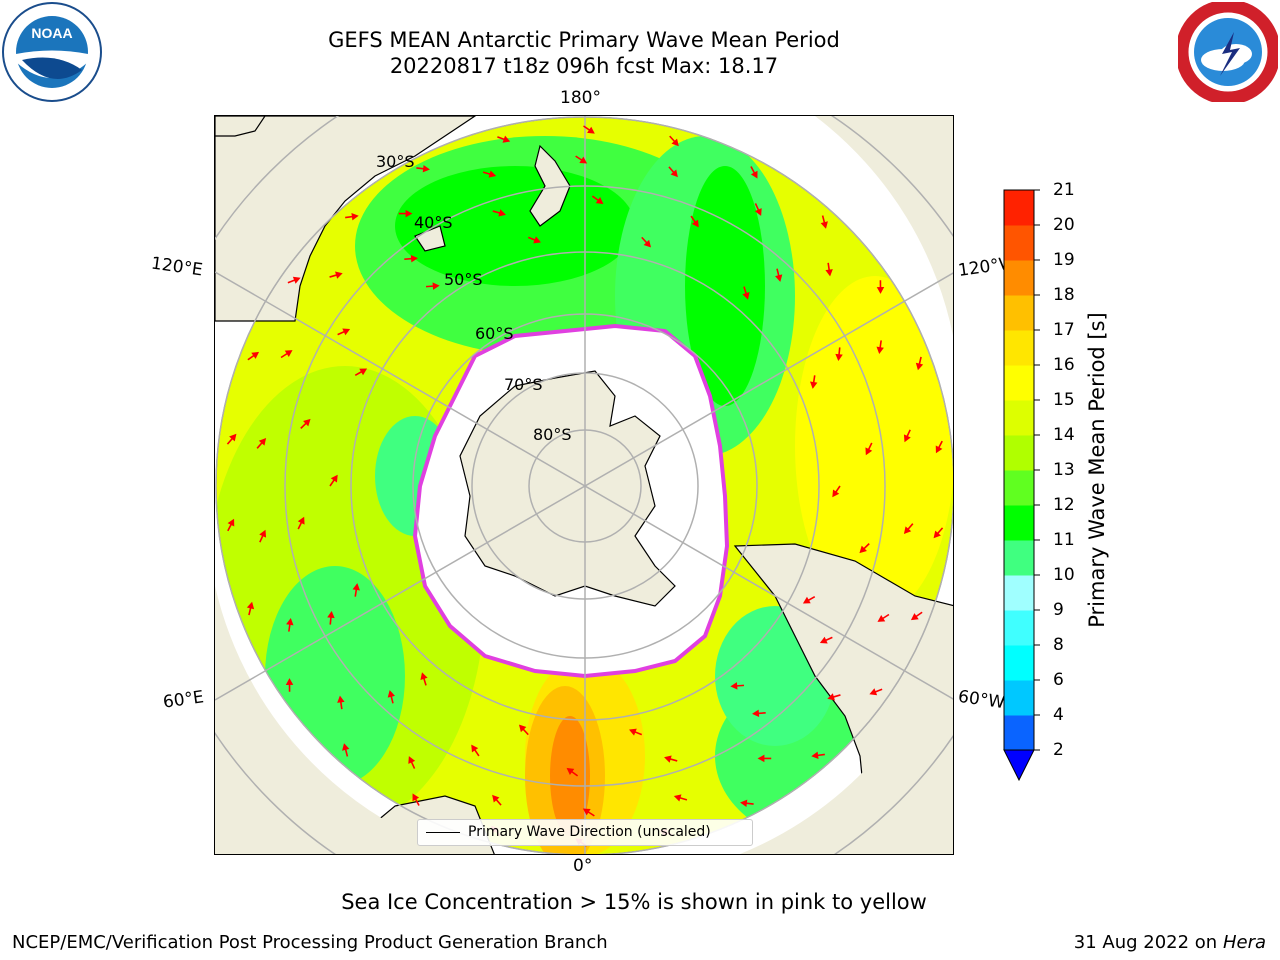  Describe the element at coordinates (571, 501) in the screenshot. I see `antarctic-ice` at that location.